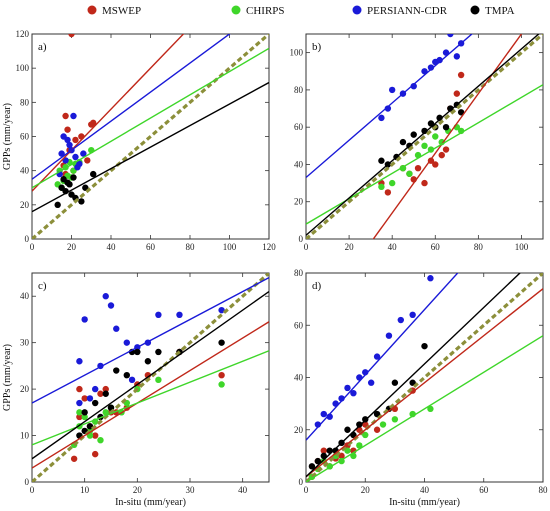 This screenshot has width=550, height=511. Describe the element at coordinates (191, 490) in the screenshot. I see `x-tick-label: 30` at that location.